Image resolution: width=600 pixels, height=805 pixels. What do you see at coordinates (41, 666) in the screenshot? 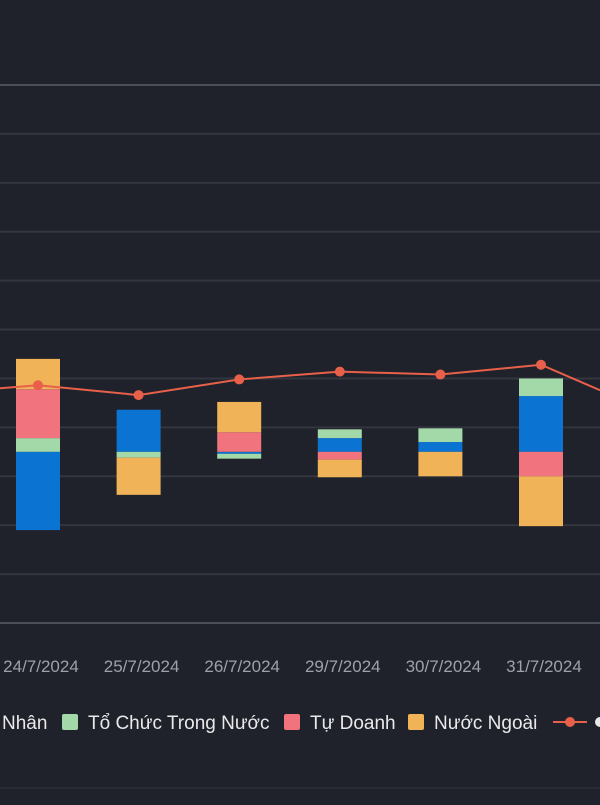
I see `x-tick-label: 24/7/2024` at bounding box center [41, 666].